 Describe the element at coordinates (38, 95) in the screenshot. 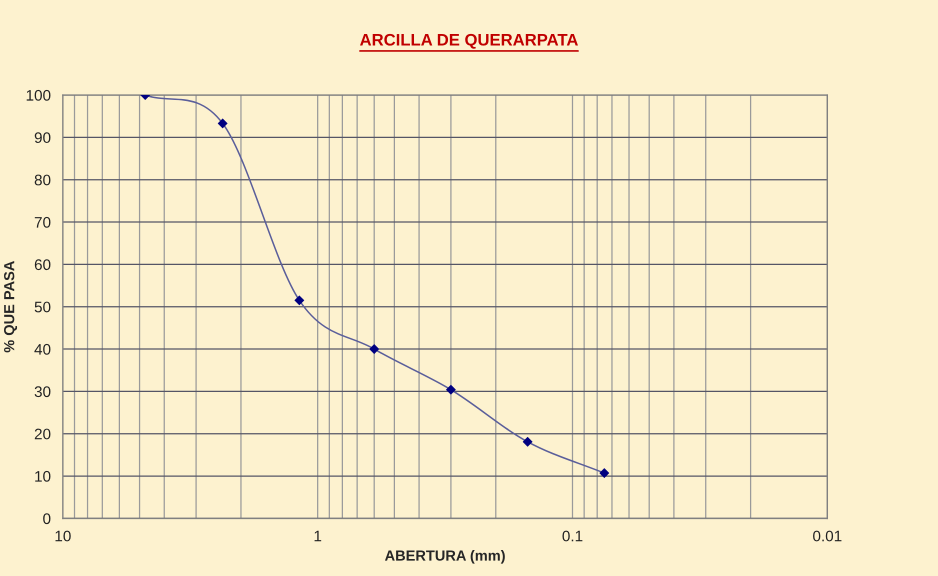

I see `y-tick-label: 100` at that location.